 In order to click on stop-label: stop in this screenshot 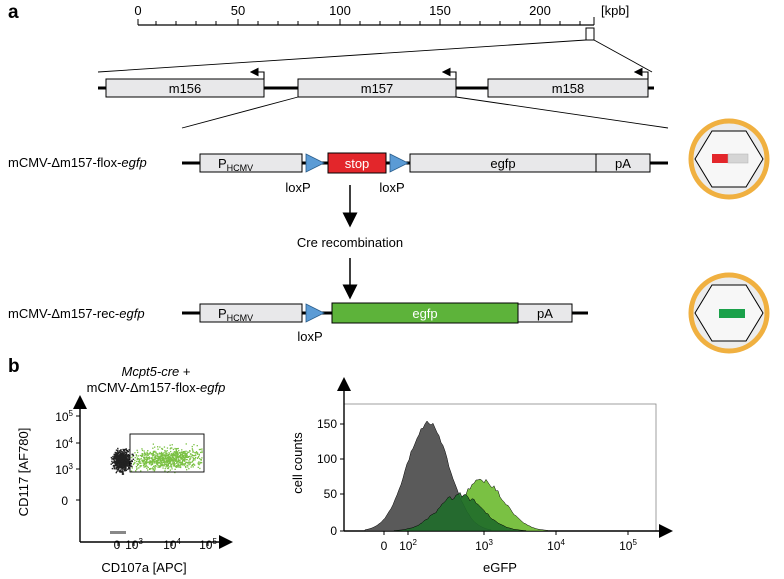, I will do `click(357, 163)`.